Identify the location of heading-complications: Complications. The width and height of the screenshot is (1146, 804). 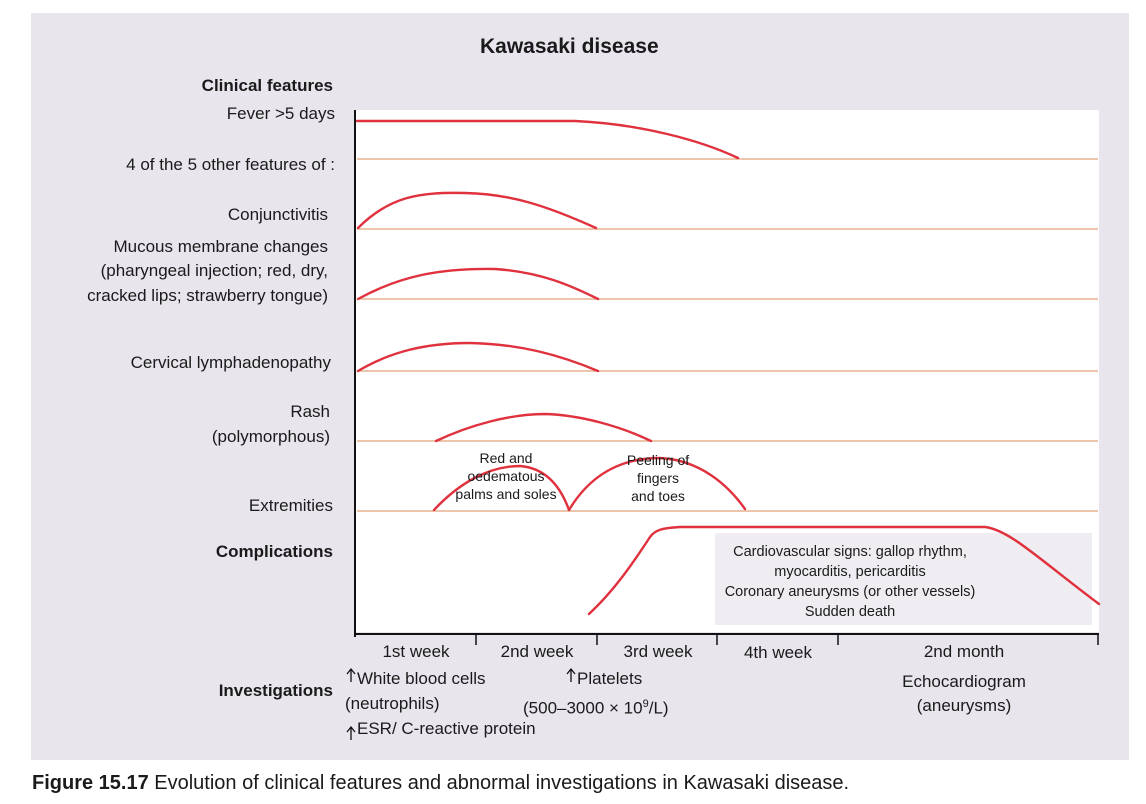
(274, 551).